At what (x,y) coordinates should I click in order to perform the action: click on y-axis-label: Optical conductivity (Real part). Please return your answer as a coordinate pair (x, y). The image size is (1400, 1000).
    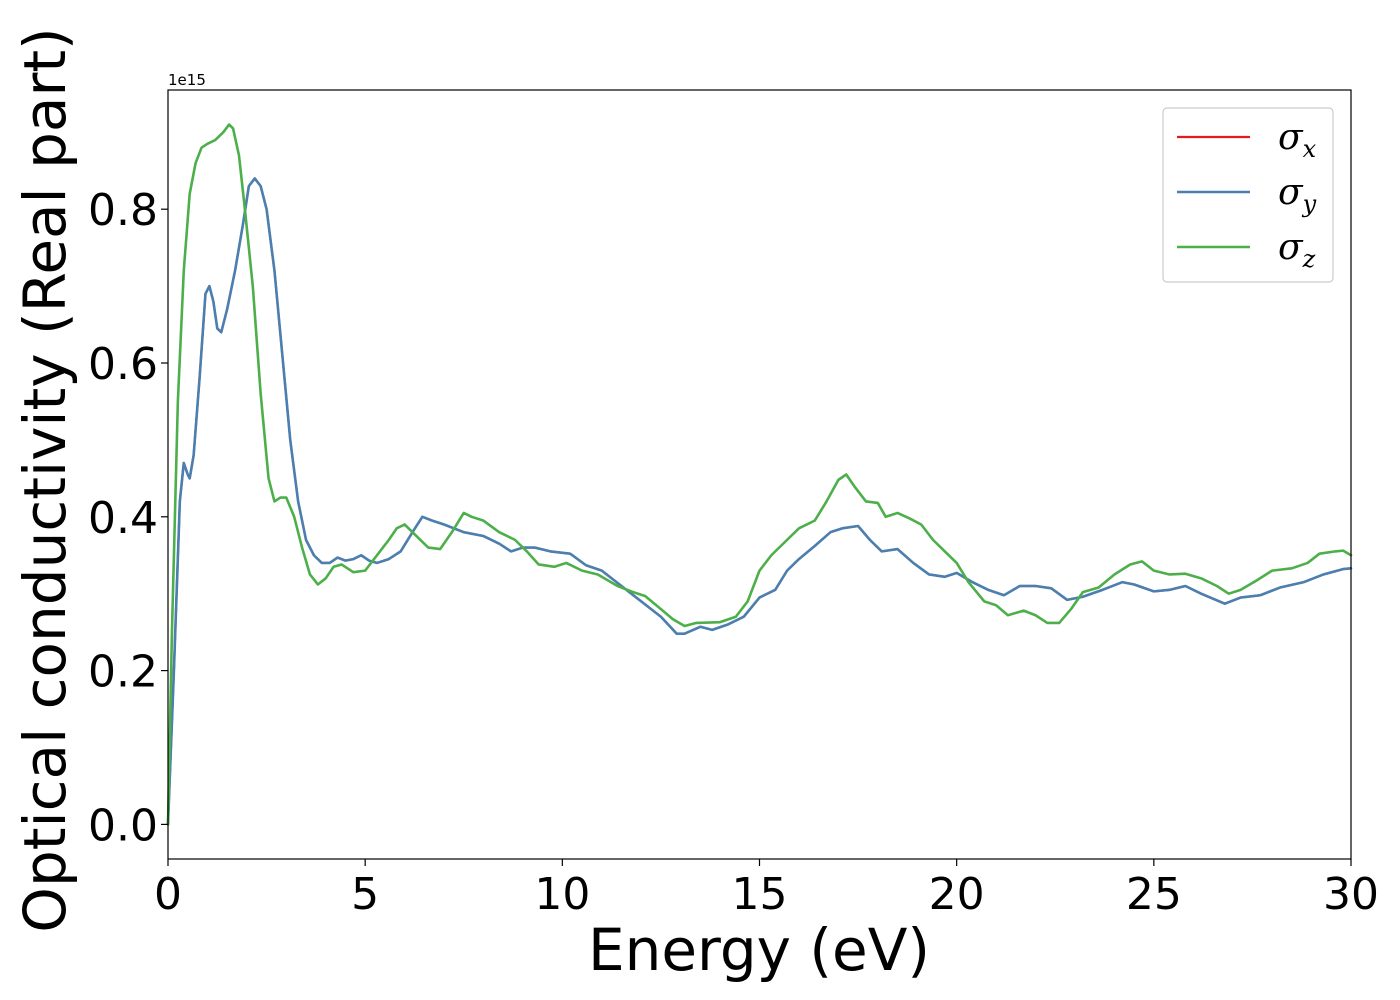
    Looking at the image, I should click on (45, 479).